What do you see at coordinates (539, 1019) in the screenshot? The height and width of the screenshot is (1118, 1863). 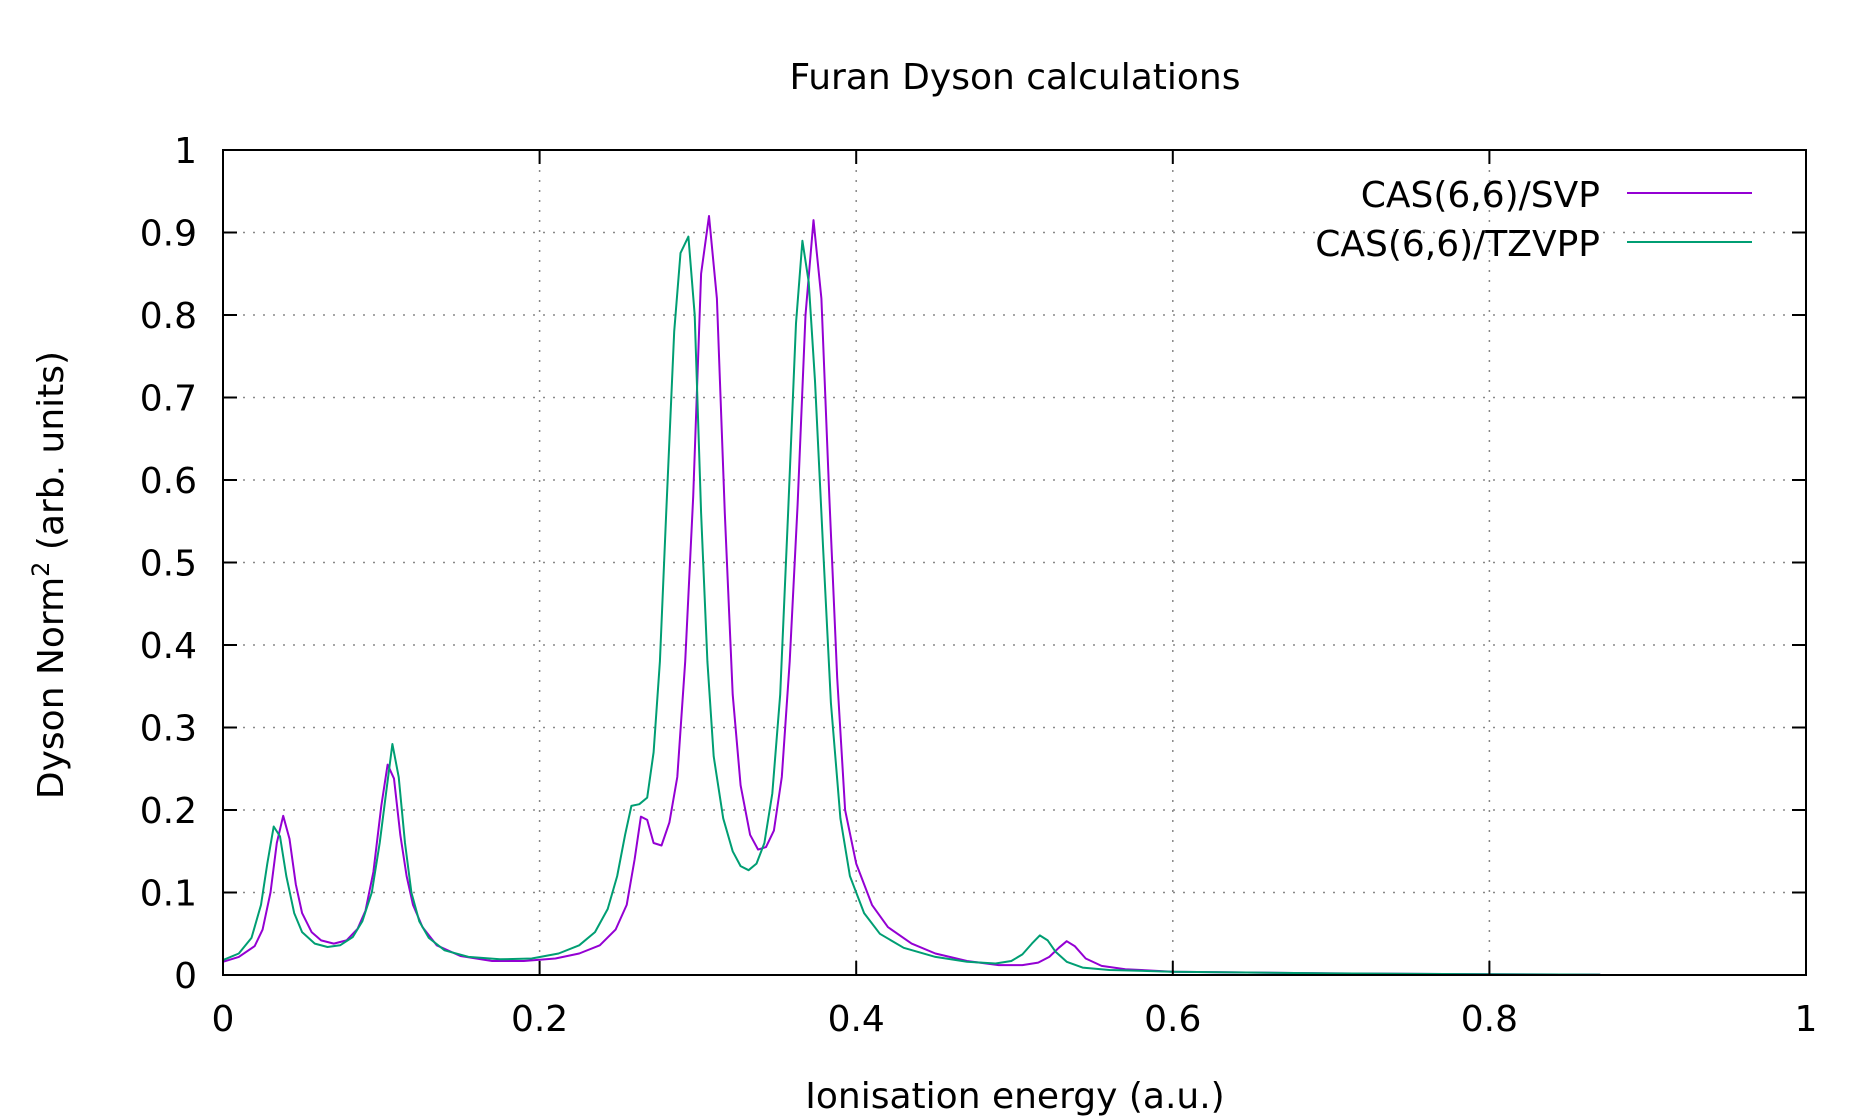 I see `x-tick-label: 0.2` at bounding box center [539, 1019].